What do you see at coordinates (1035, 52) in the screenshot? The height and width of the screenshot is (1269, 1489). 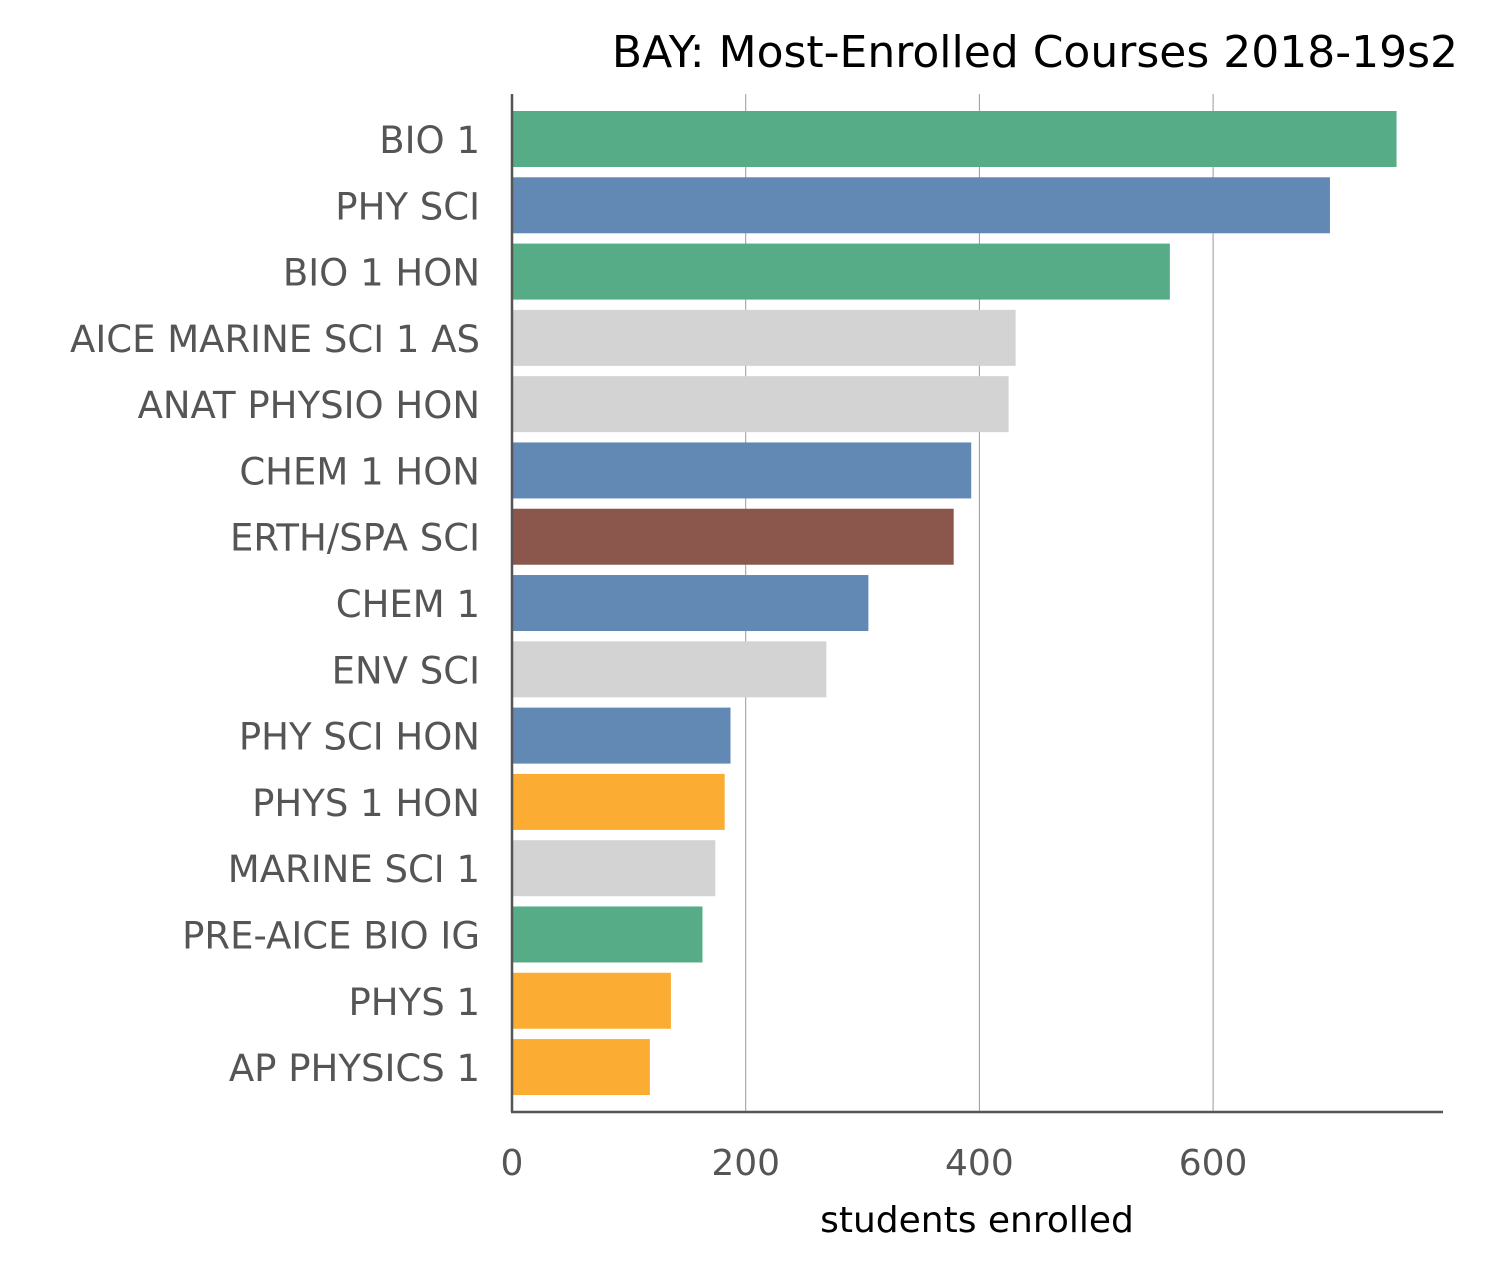 I see `chart-title: BAY: Most-Enrolled Courses 2018-19s2` at bounding box center [1035, 52].